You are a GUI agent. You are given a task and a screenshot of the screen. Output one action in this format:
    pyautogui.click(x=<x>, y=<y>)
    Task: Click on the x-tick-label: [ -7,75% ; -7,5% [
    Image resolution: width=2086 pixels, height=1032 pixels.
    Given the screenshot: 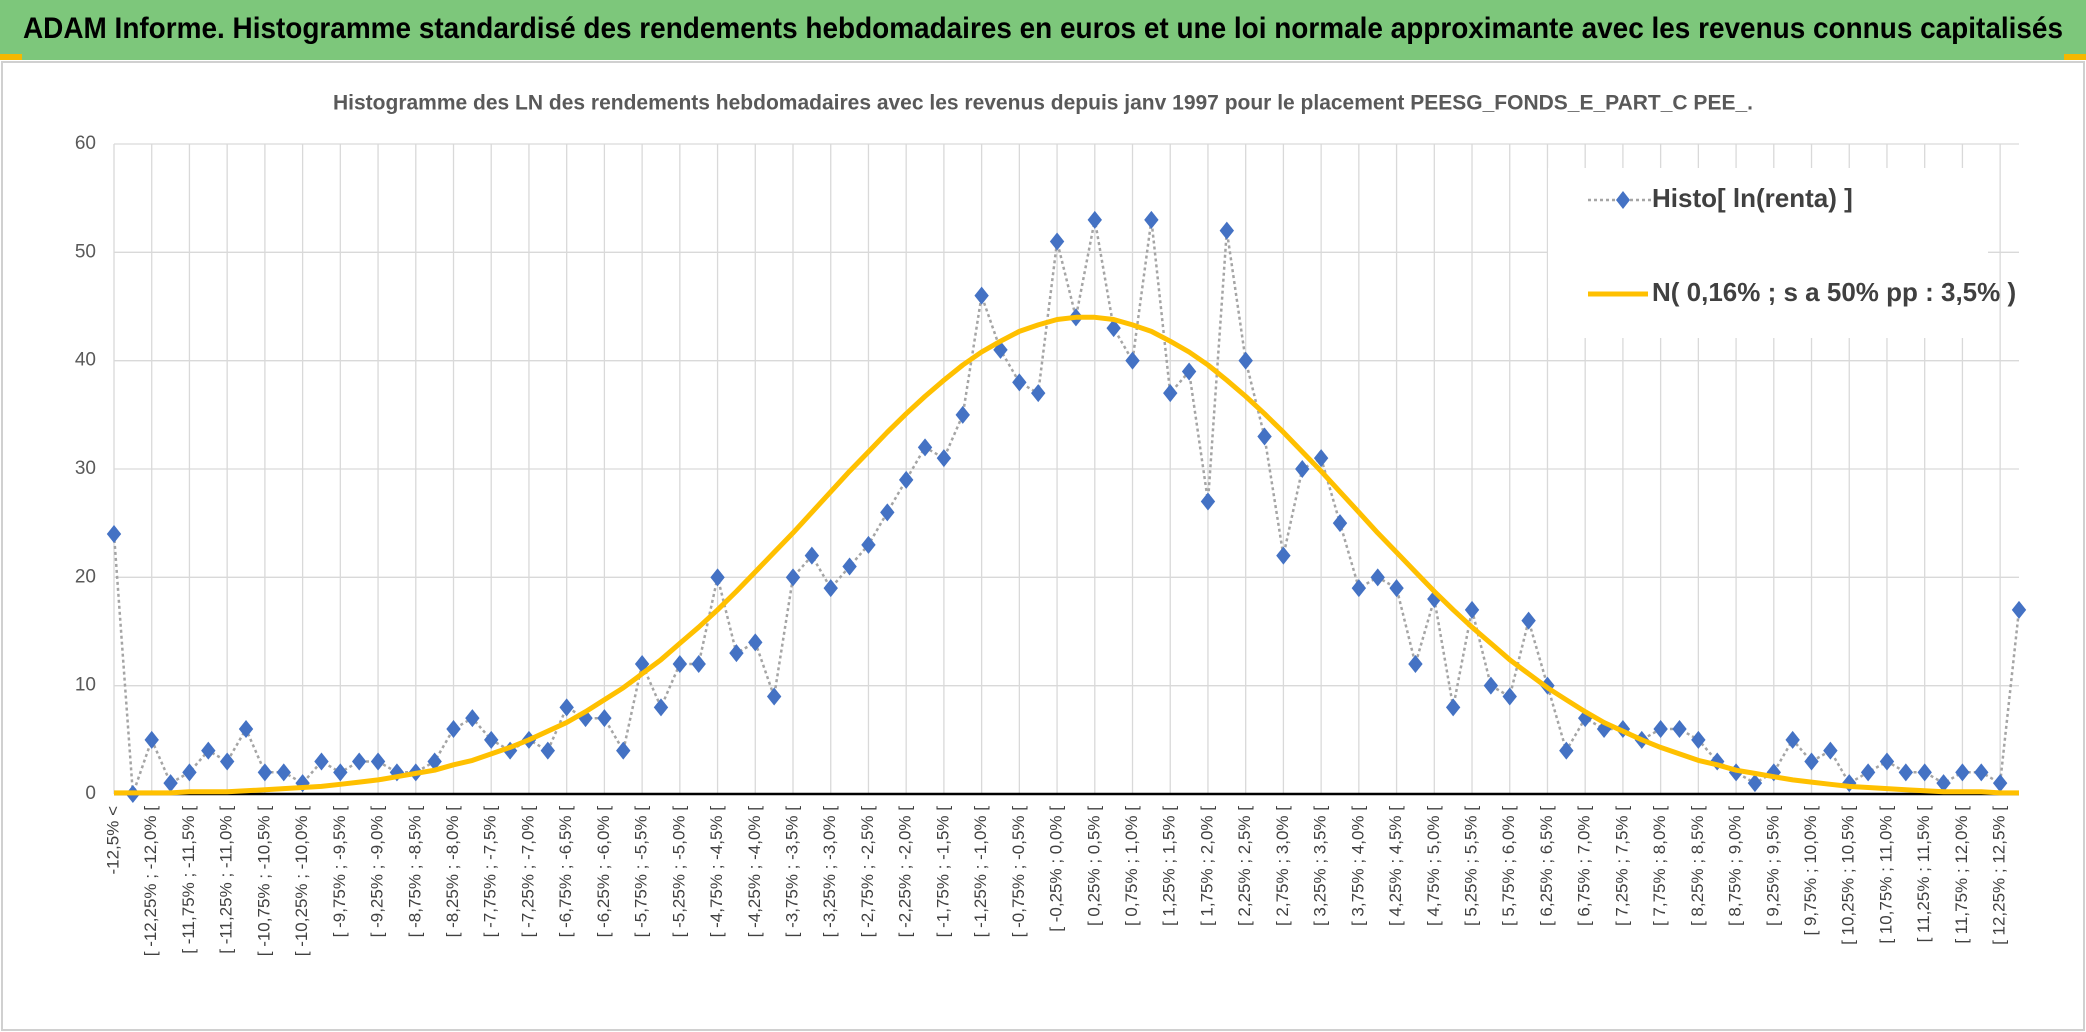 What is the action you would take?
    pyautogui.click(x=490, y=872)
    